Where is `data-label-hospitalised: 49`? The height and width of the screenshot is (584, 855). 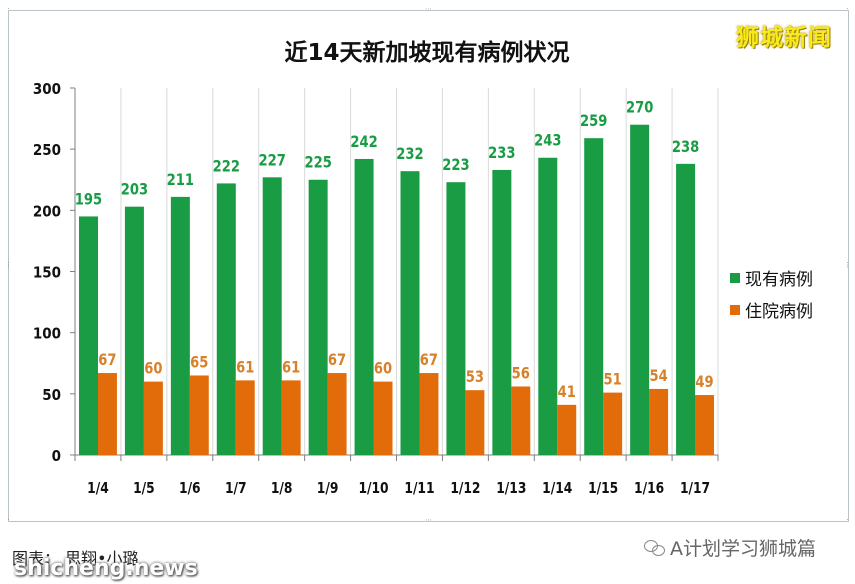
data-label-hospitalised: 49 is located at coordinates (704, 382).